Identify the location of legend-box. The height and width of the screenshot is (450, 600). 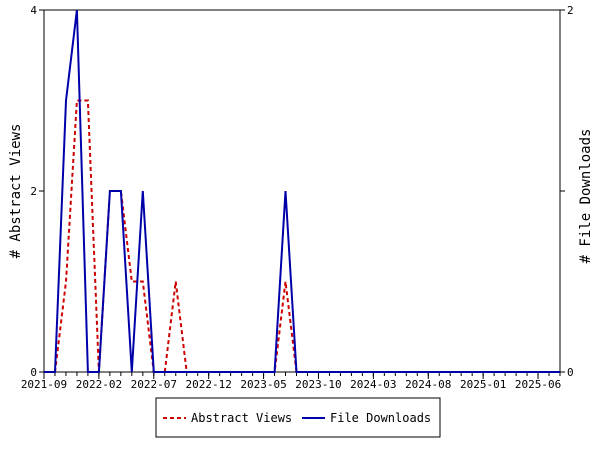
(298, 417).